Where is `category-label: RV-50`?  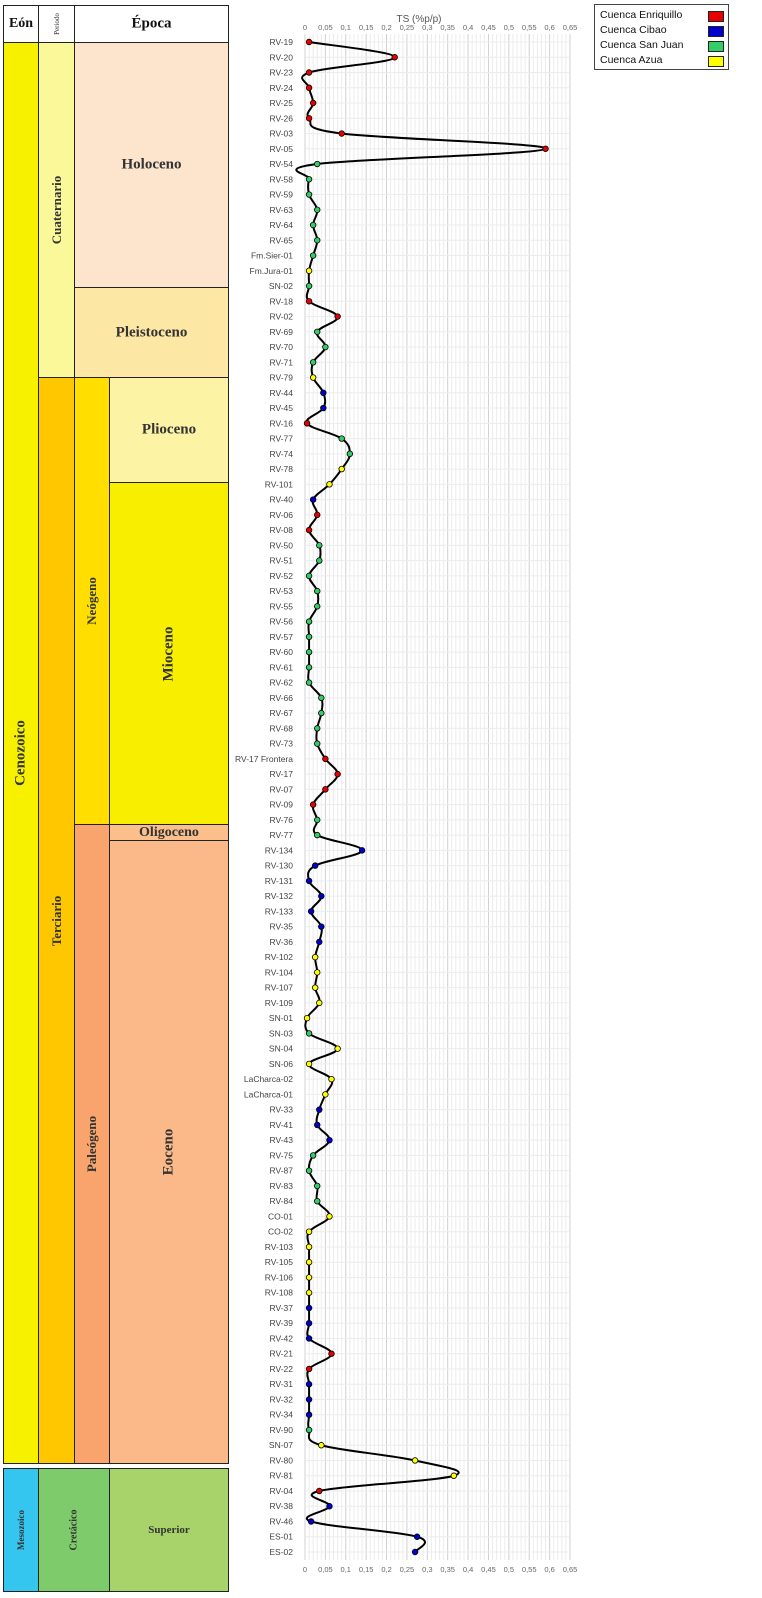
category-label: RV-50 is located at coordinates (282, 545).